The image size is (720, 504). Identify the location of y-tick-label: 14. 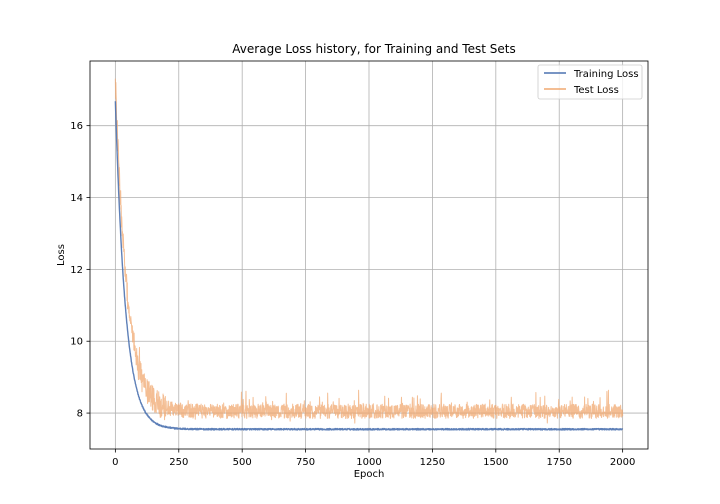
(76, 198).